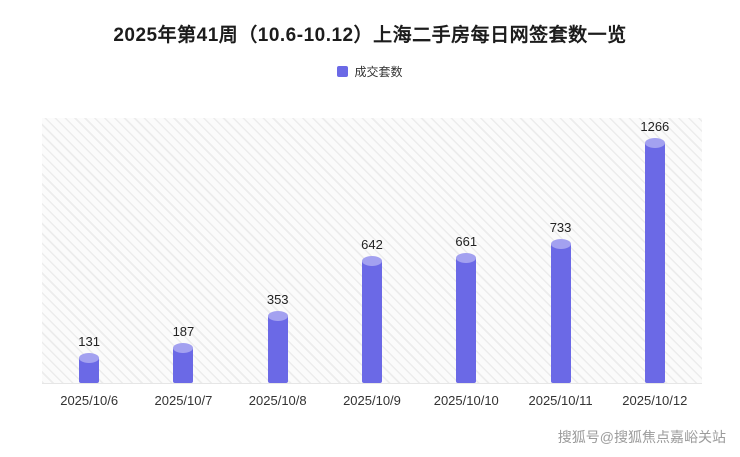 This screenshot has height=457, width=740. I want to click on x-axis-label: 2025/10/10, so click(466, 400).